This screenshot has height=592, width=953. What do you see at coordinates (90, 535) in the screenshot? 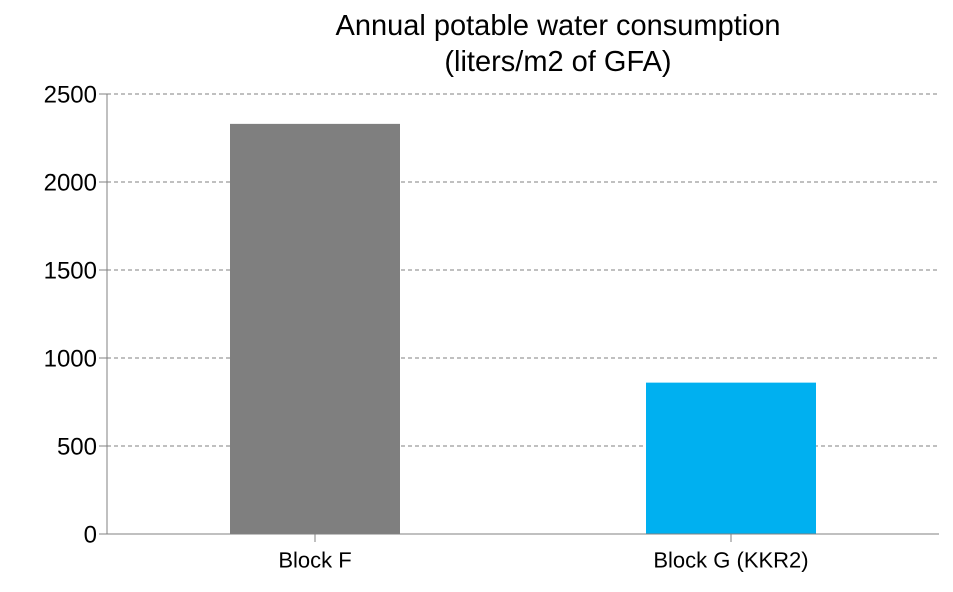
I see `y-tick-label: 0` at bounding box center [90, 535].